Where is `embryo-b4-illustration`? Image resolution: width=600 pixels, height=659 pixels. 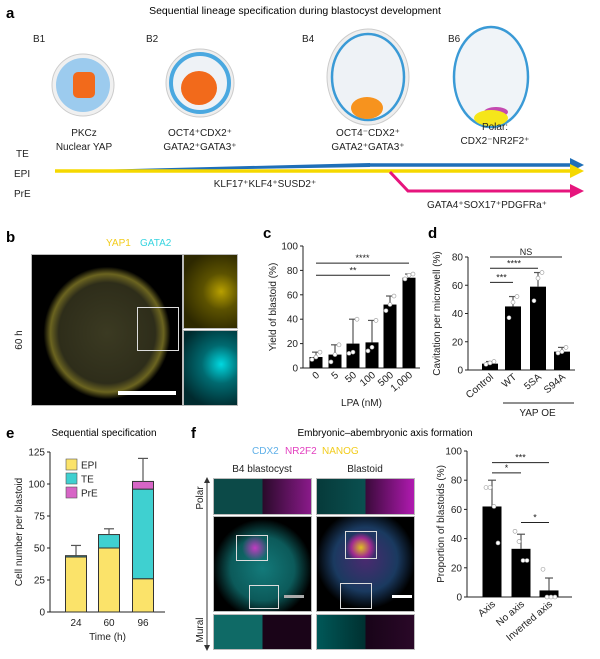 embryo-b4-illustration is located at coordinates (368, 77).